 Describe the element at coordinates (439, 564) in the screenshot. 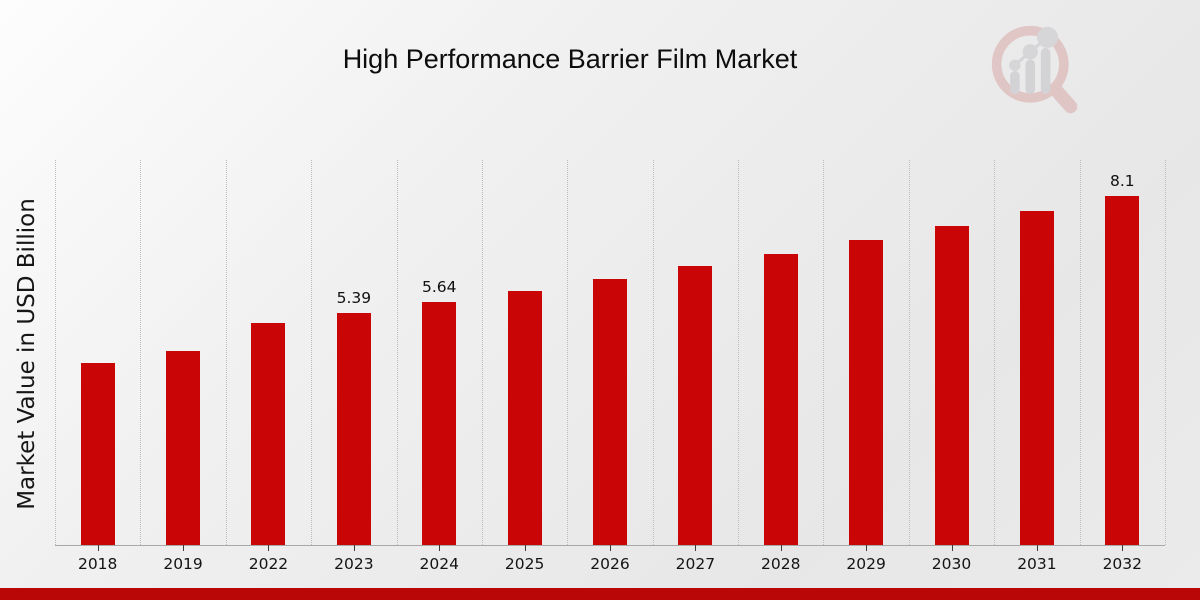

I see `x-tick-label-2024: 2024` at that location.